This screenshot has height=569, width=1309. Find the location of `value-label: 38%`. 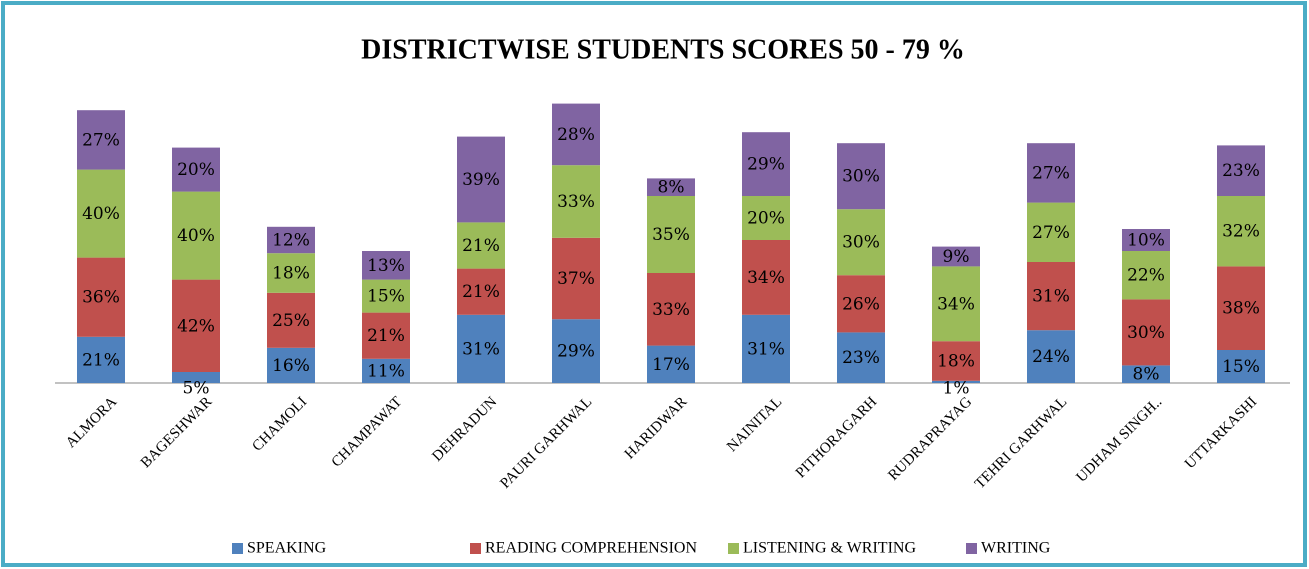

value-label: 38% is located at coordinates (1241, 309).